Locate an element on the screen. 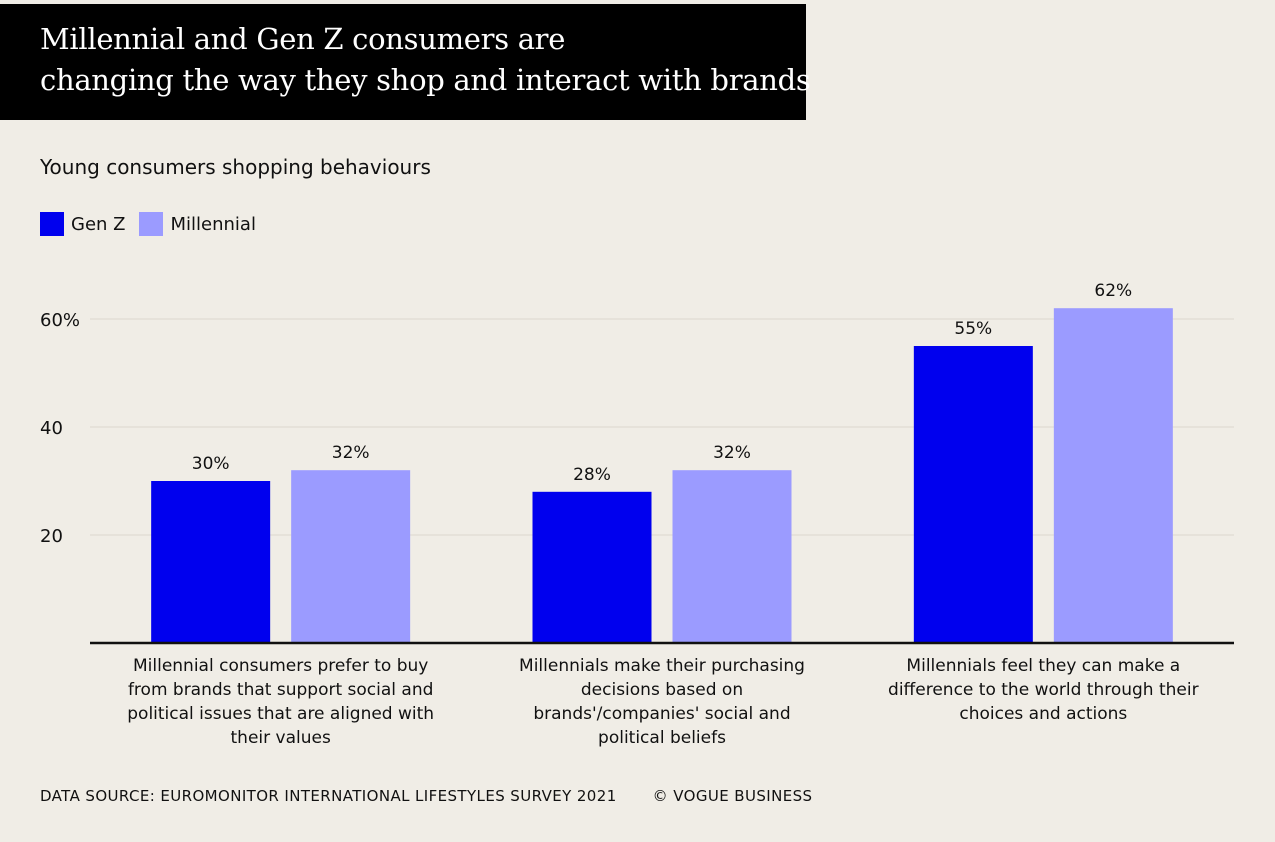 The height and width of the screenshot is (842, 1275). category-label: decisions based on is located at coordinates (662, 690).